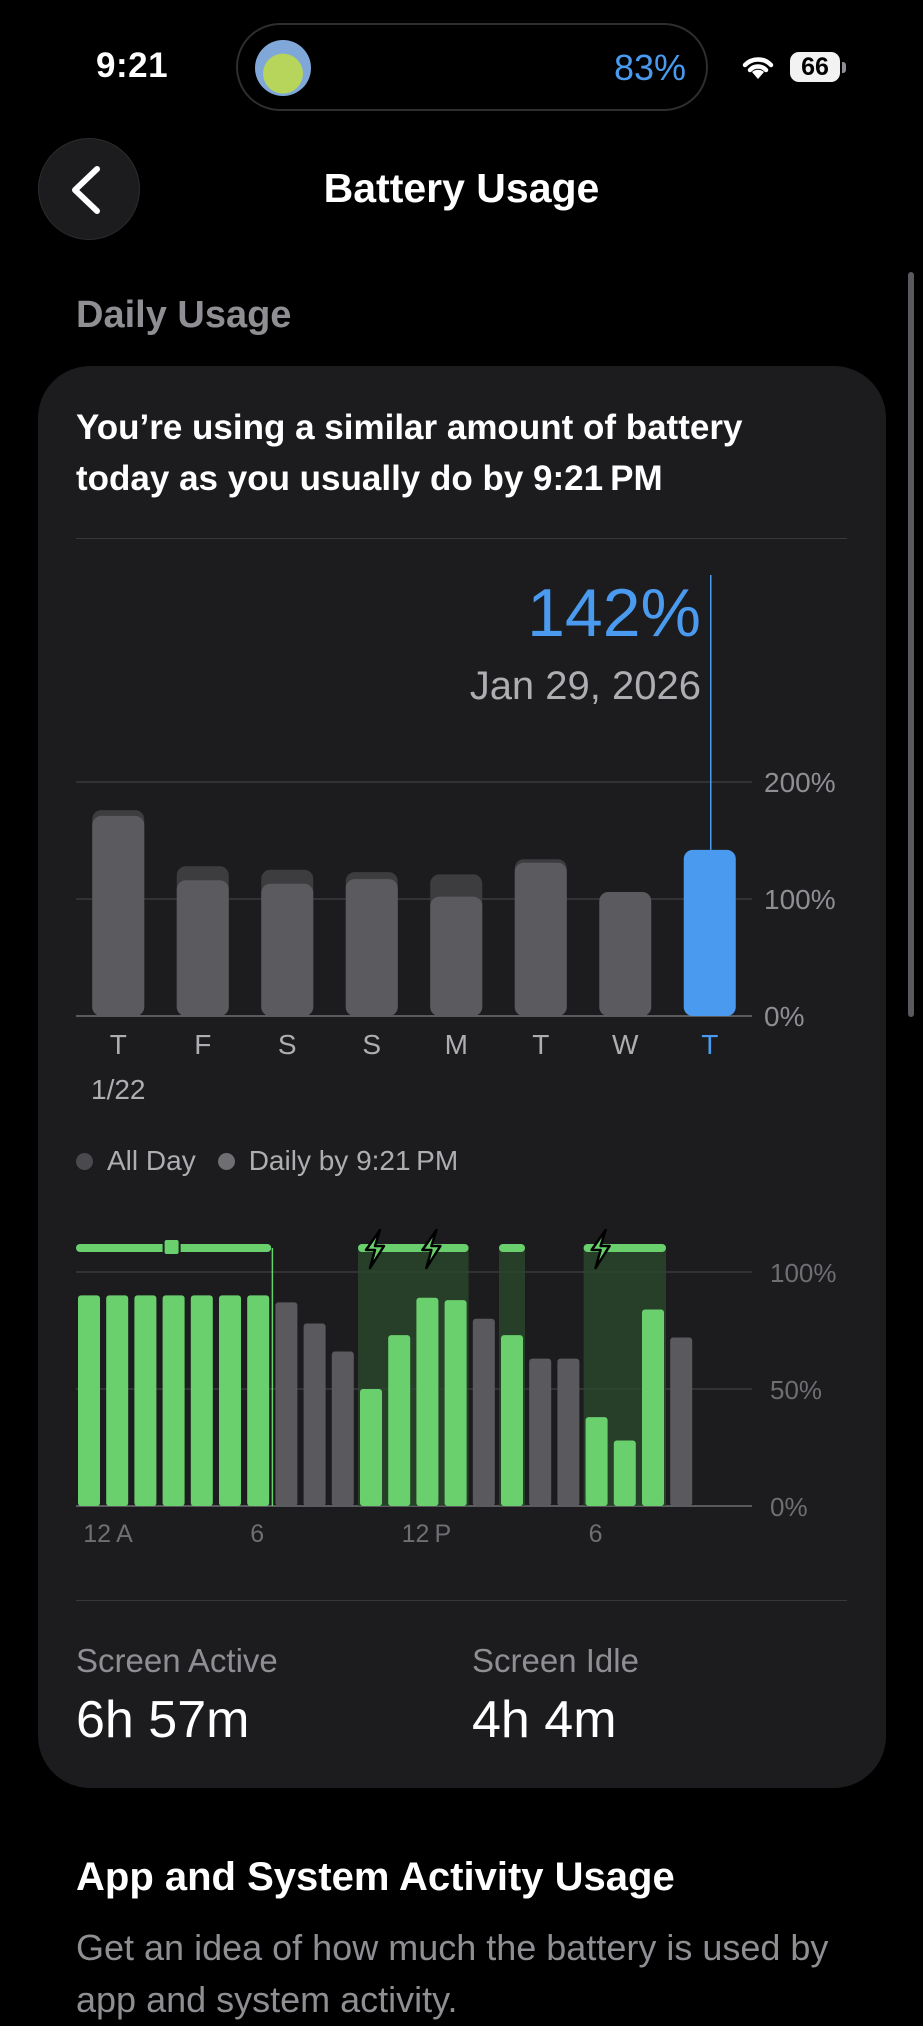 This screenshot has width=923, height=2026. What do you see at coordinates (544, 1720) in the screenshot?
I see `screen-idle-value: 4h 4m` at bounding box center [544, 1720].